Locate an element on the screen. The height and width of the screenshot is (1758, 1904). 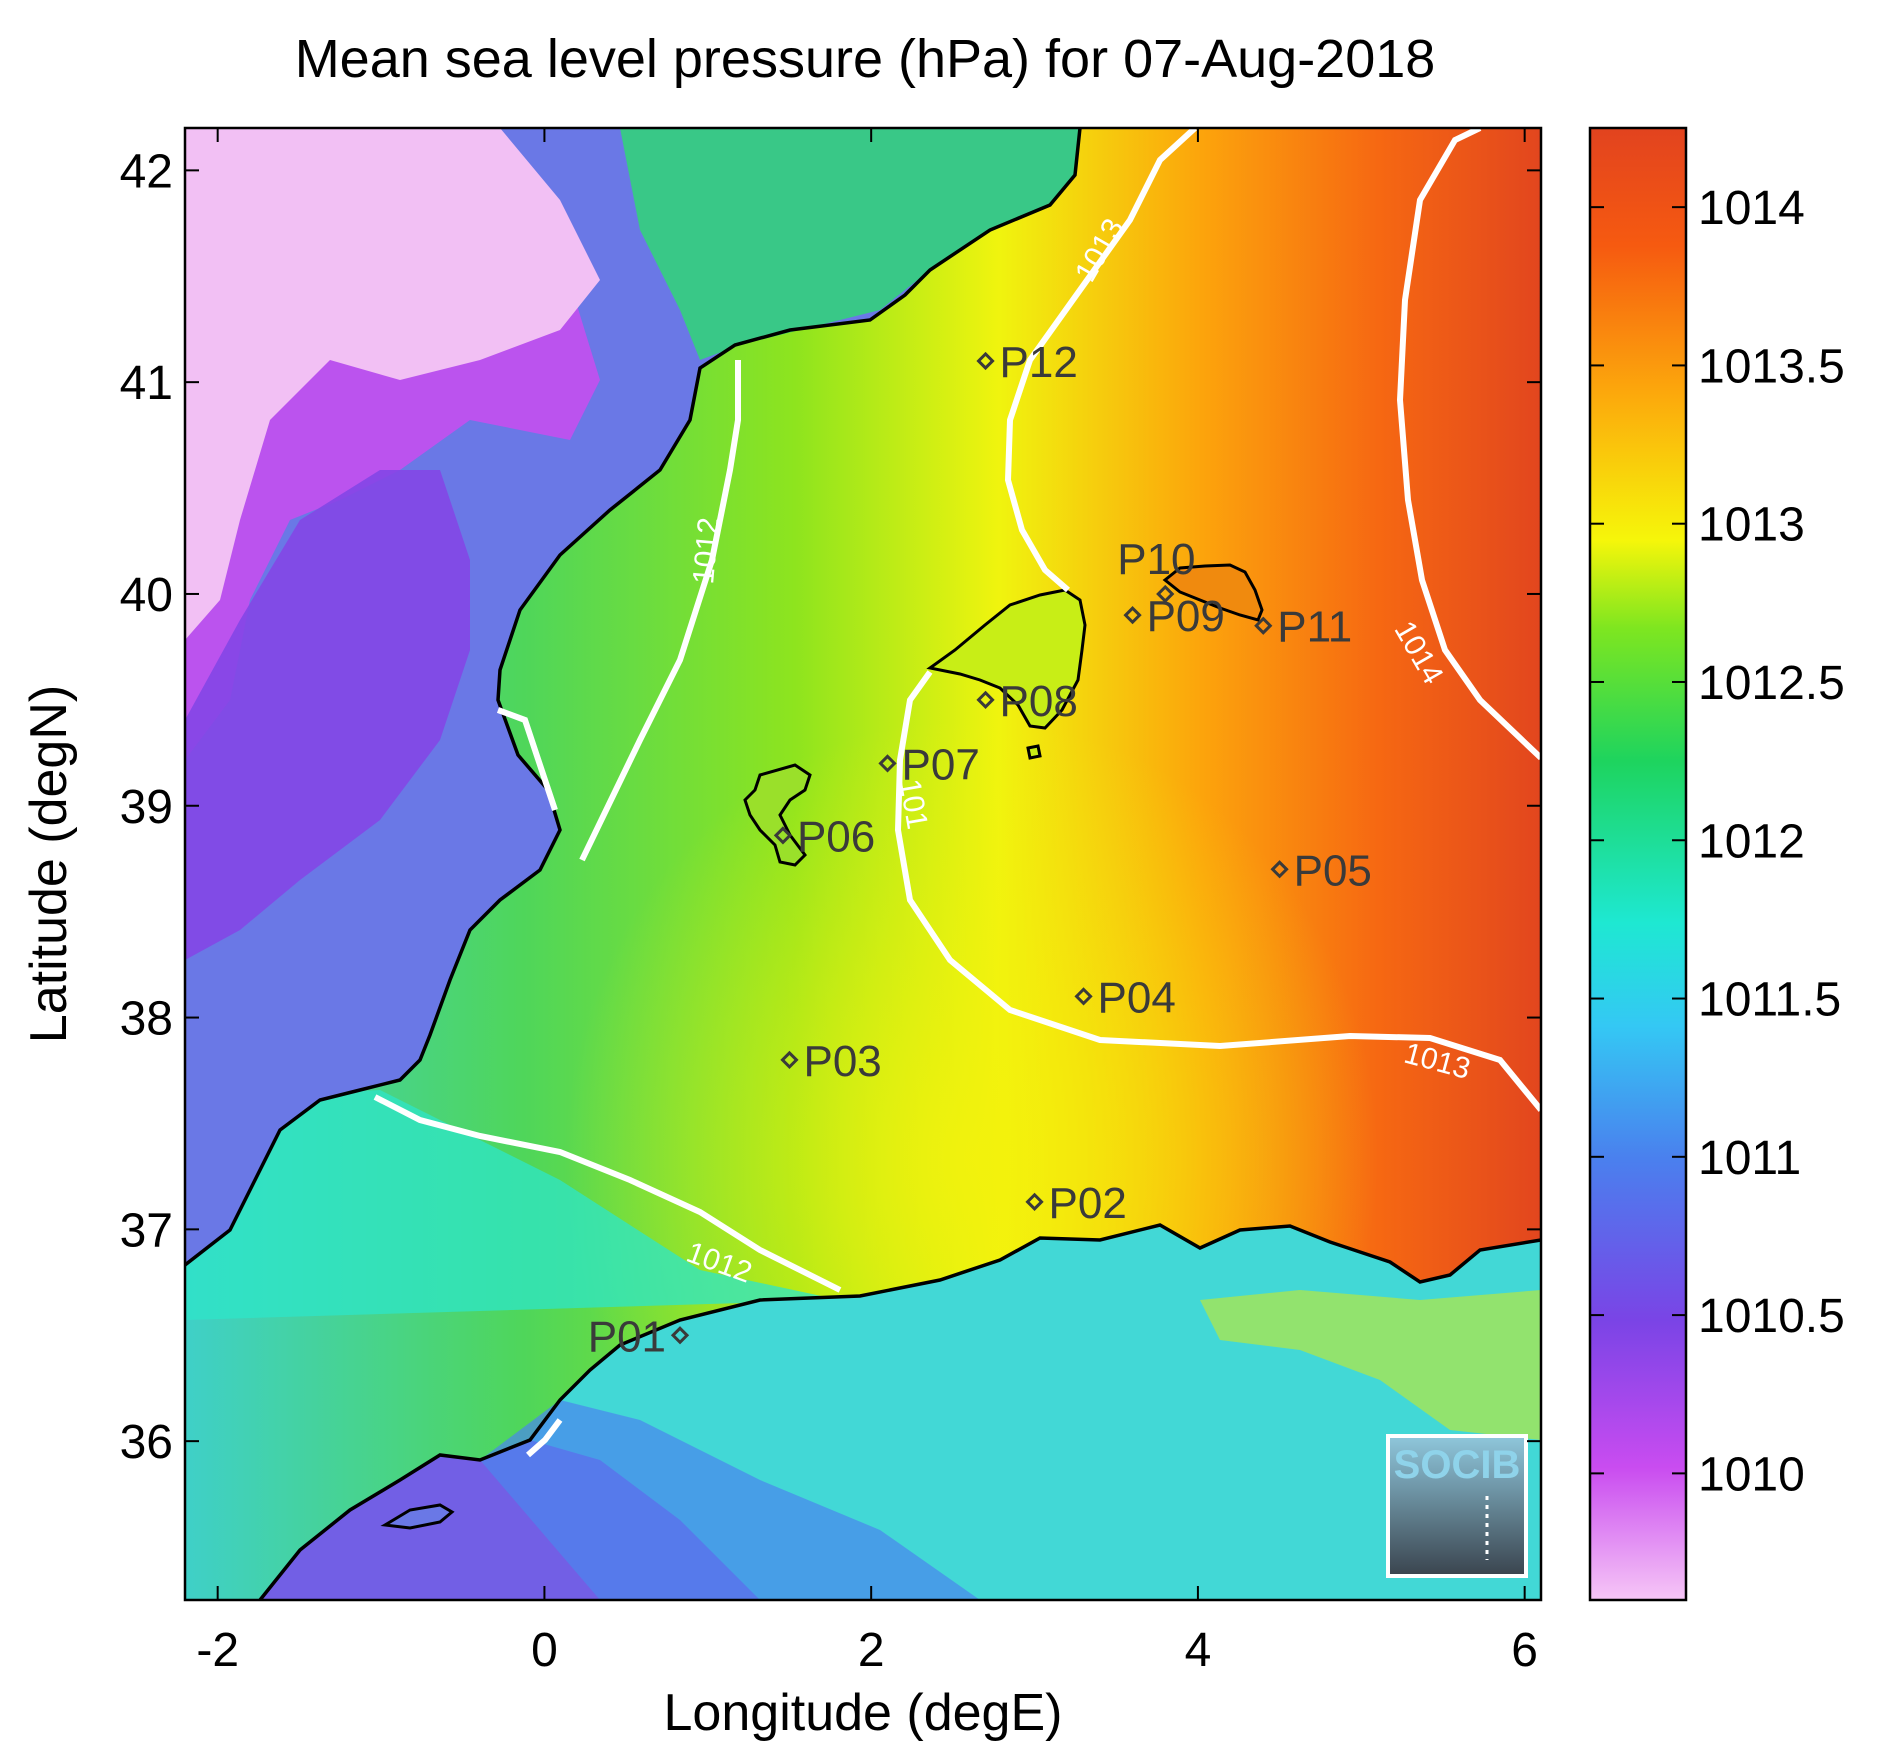
contour-1012-south is located at coordinates (607, 1193).